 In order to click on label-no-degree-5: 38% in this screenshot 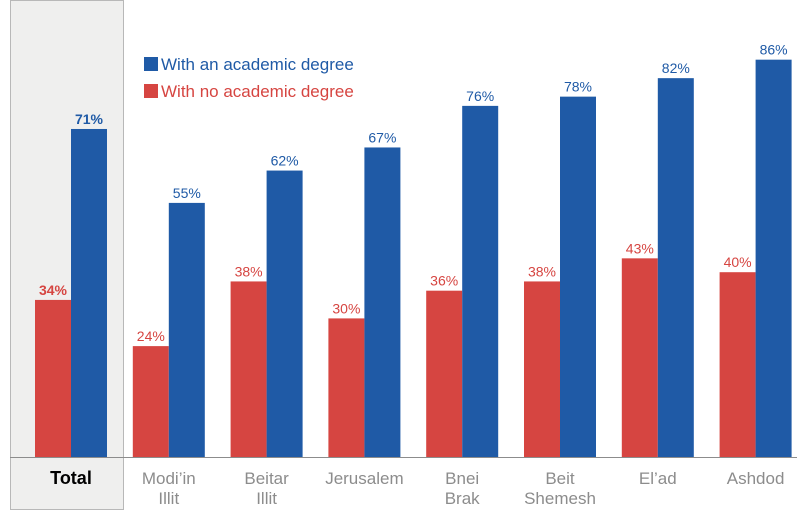, I will do `click(542, 271)`.